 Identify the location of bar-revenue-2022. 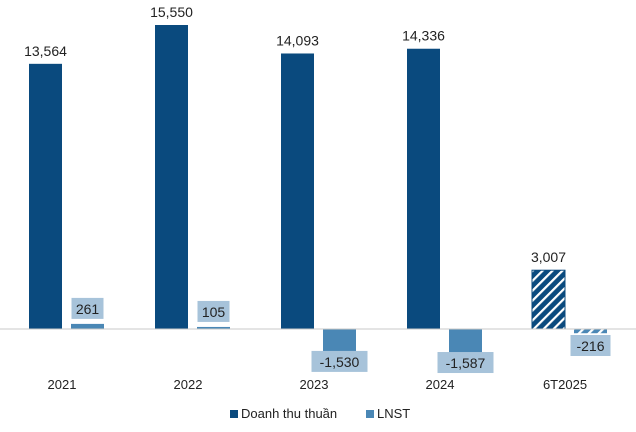
(171, 177).